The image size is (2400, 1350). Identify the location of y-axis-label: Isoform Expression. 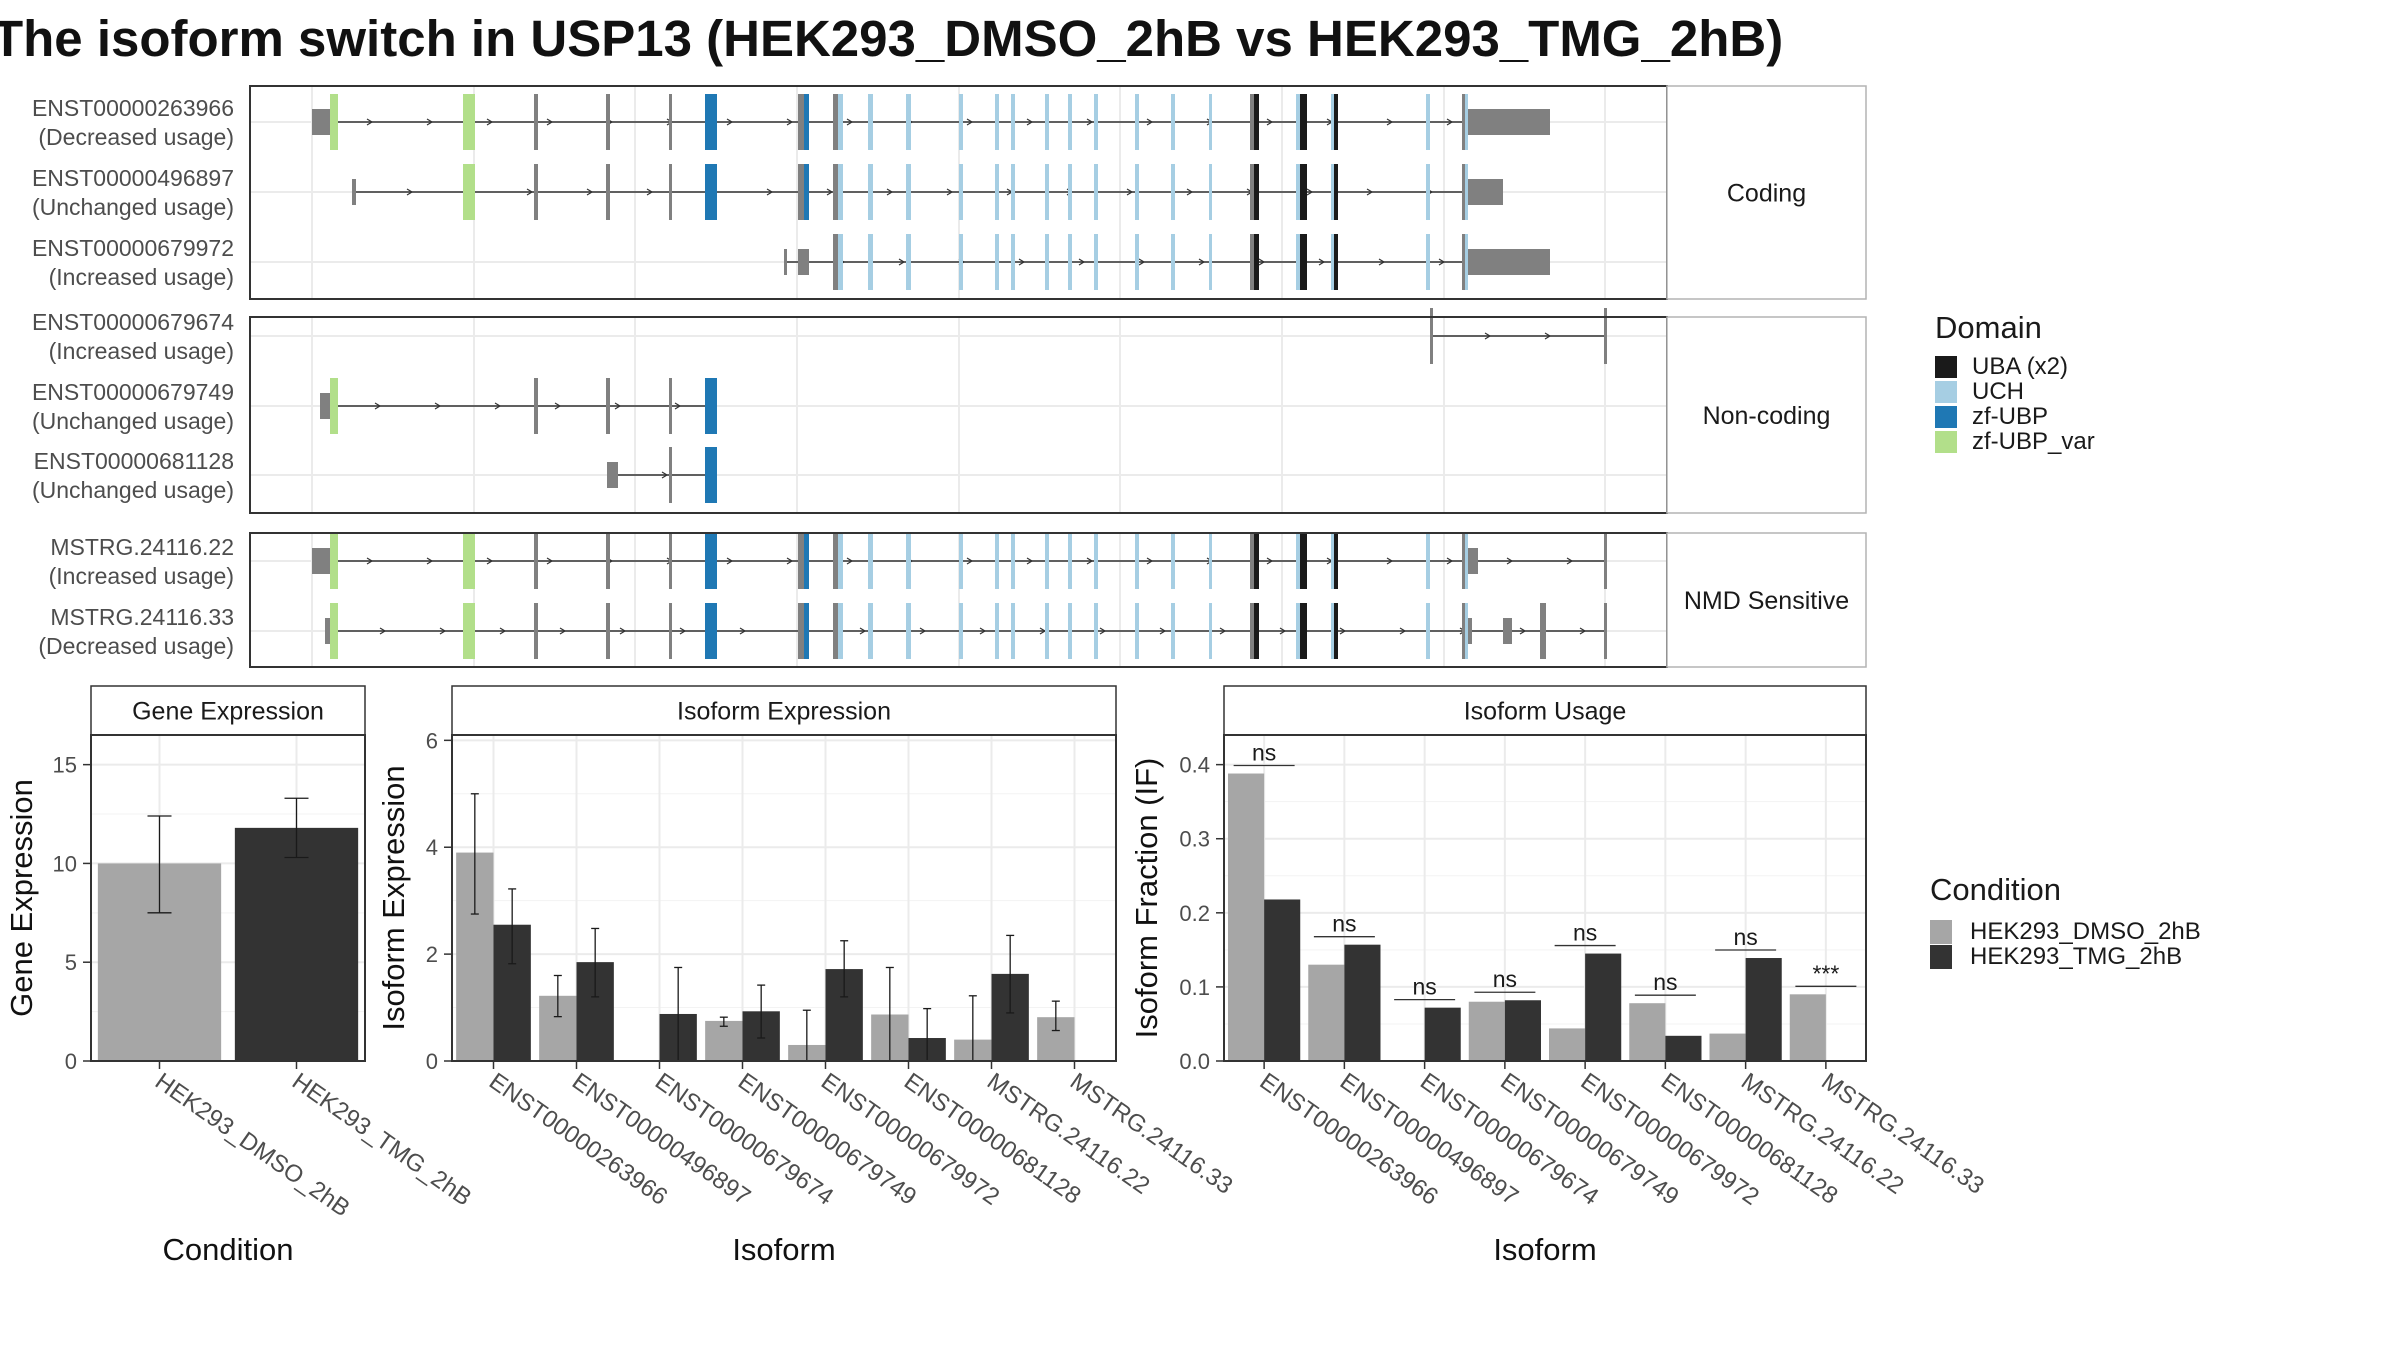
(393, 897).